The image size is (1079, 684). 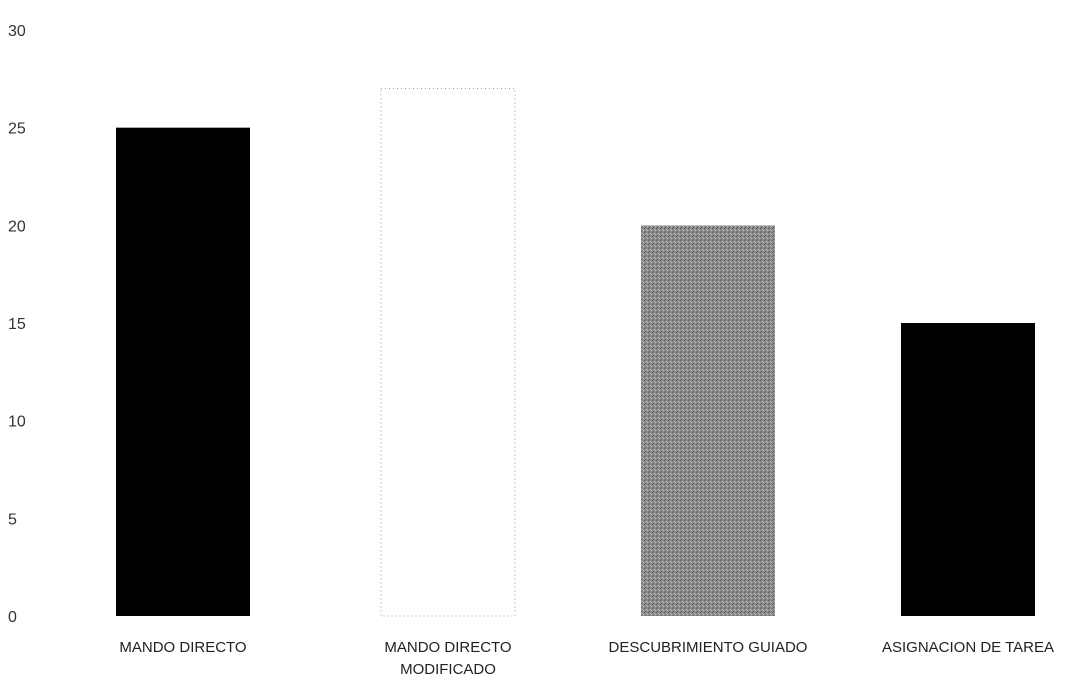 I want to click on y-tick-label: 15, so click(x=17, y=324).